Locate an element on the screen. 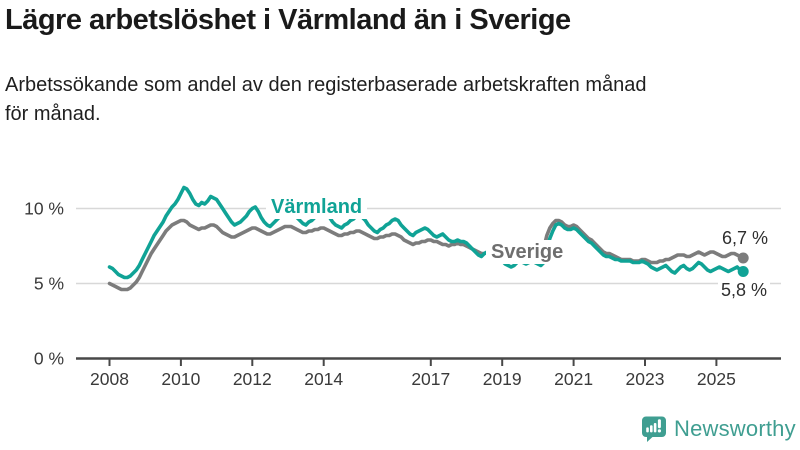  x-tick-label: 2023 is located at coordinates (645, 379).